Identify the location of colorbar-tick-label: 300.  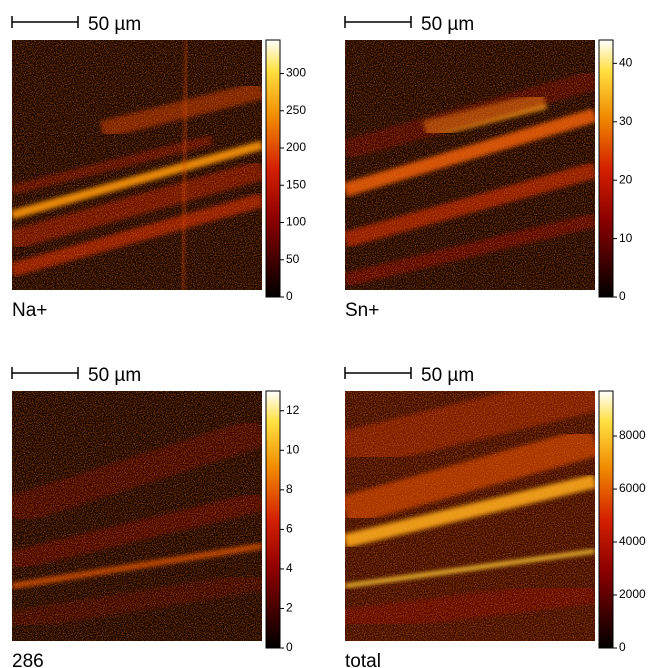
(296, 73).